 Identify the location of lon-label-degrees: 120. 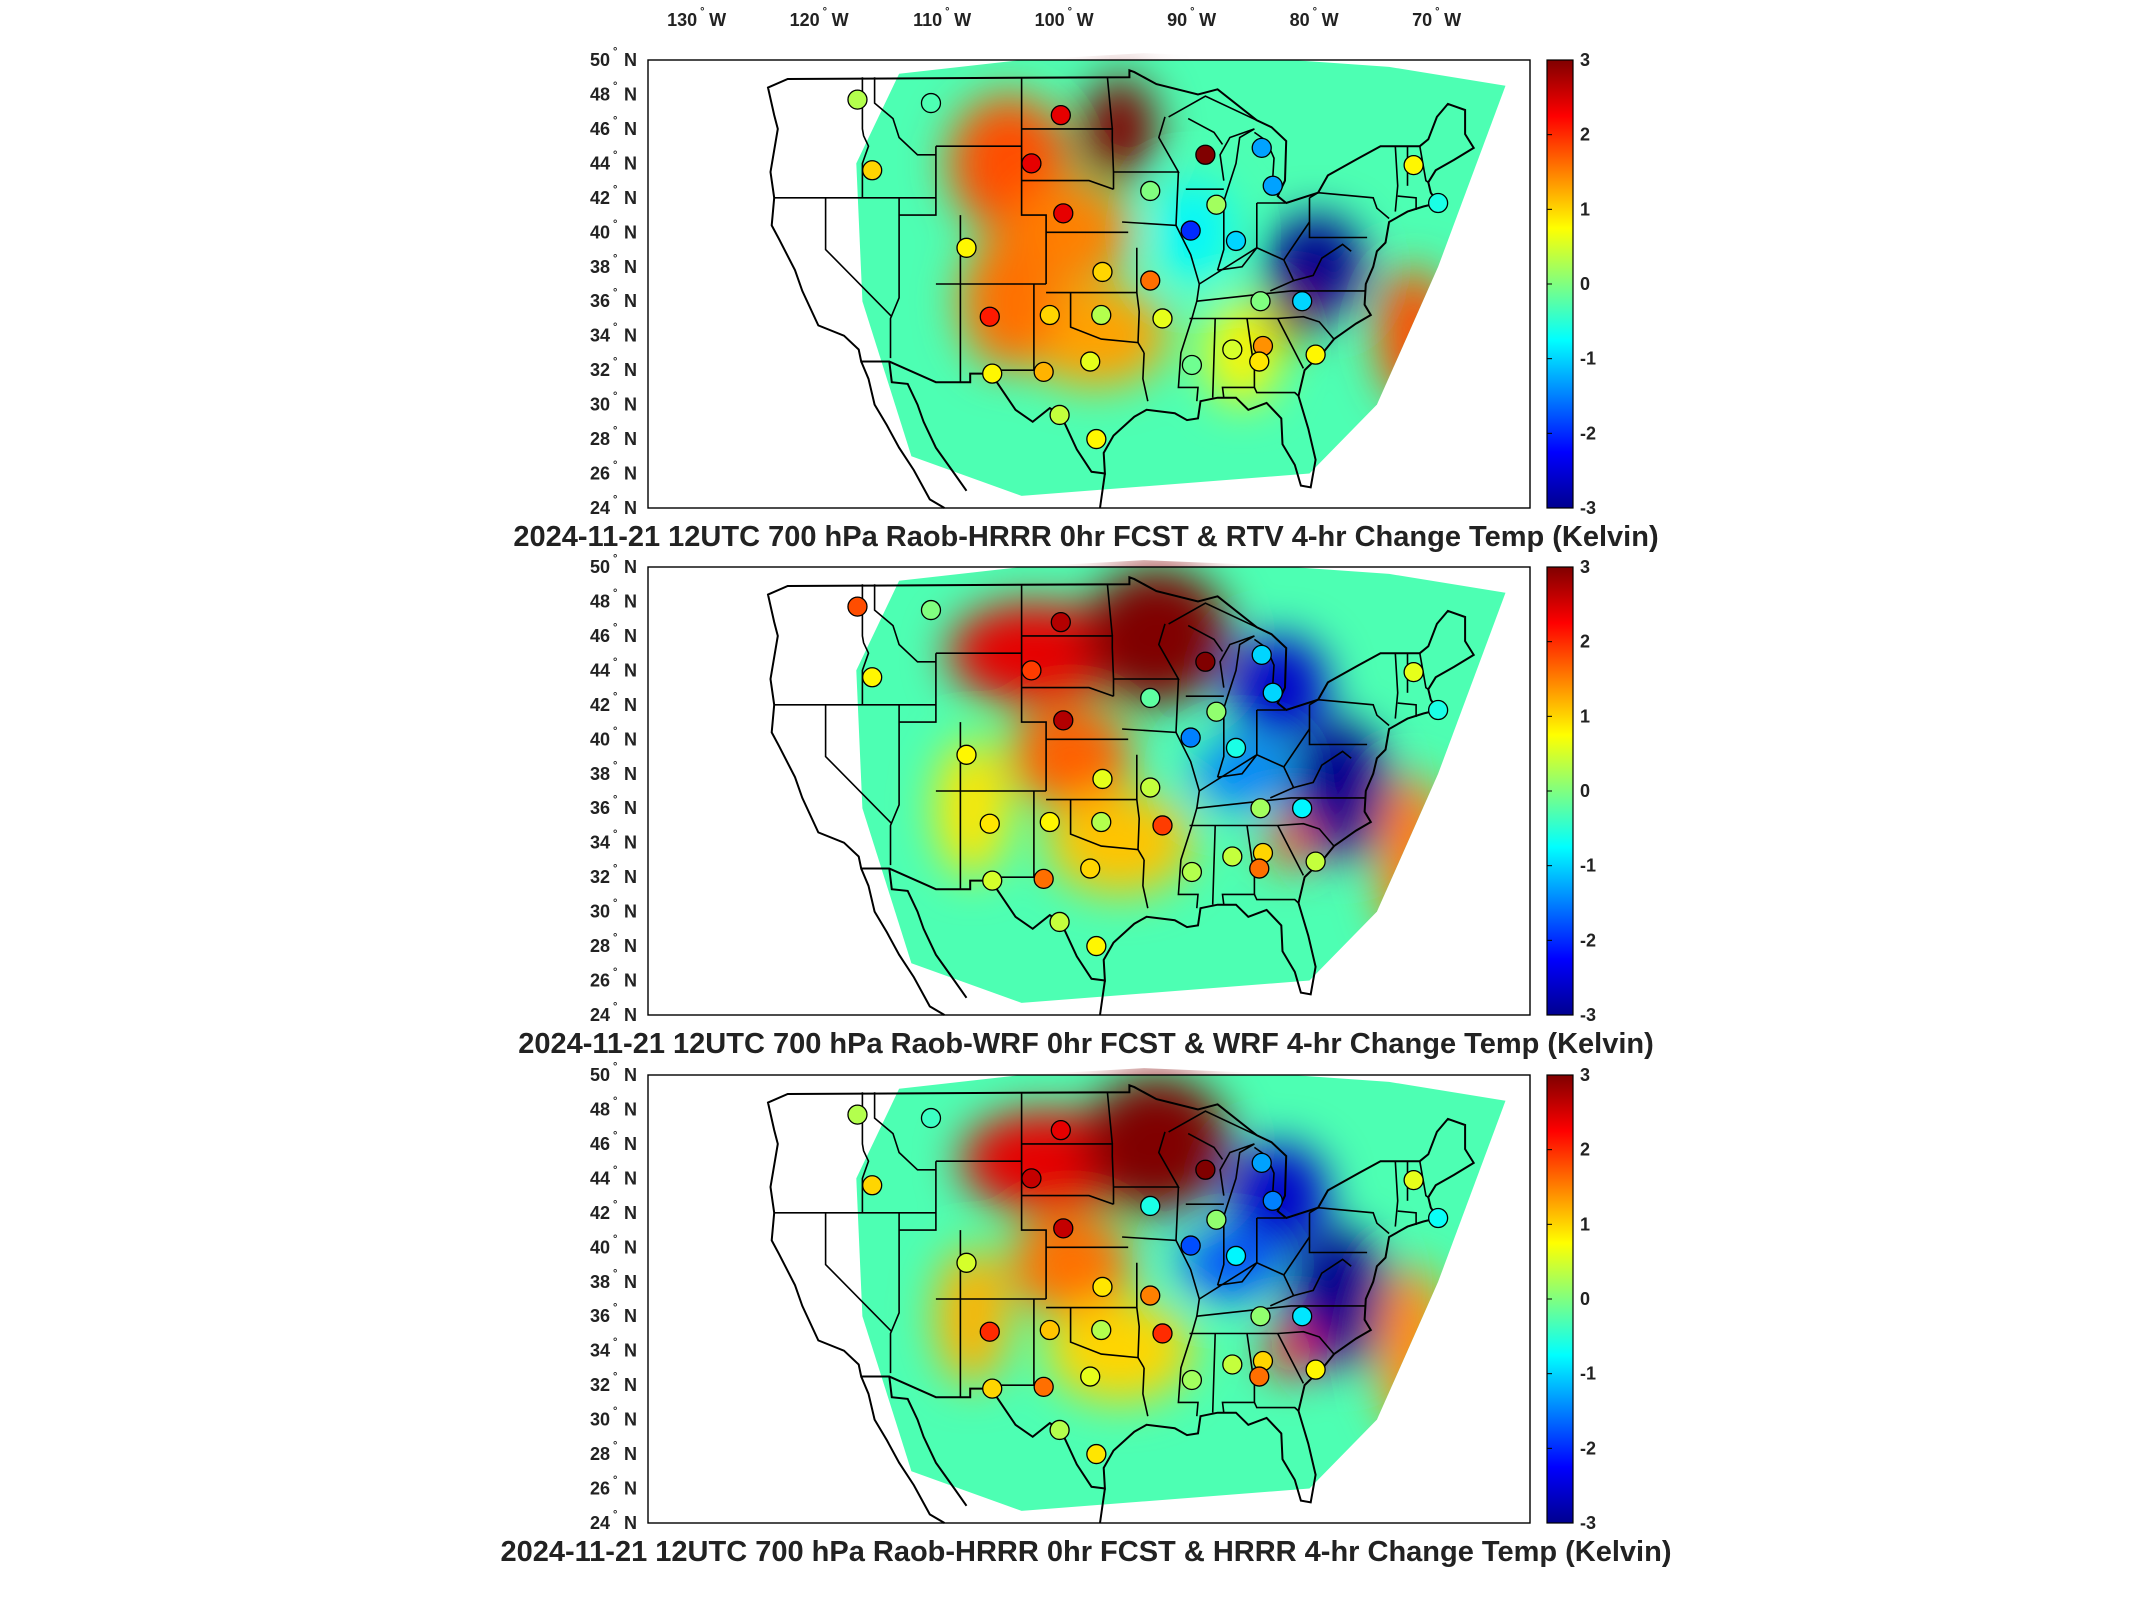
(805, 20).